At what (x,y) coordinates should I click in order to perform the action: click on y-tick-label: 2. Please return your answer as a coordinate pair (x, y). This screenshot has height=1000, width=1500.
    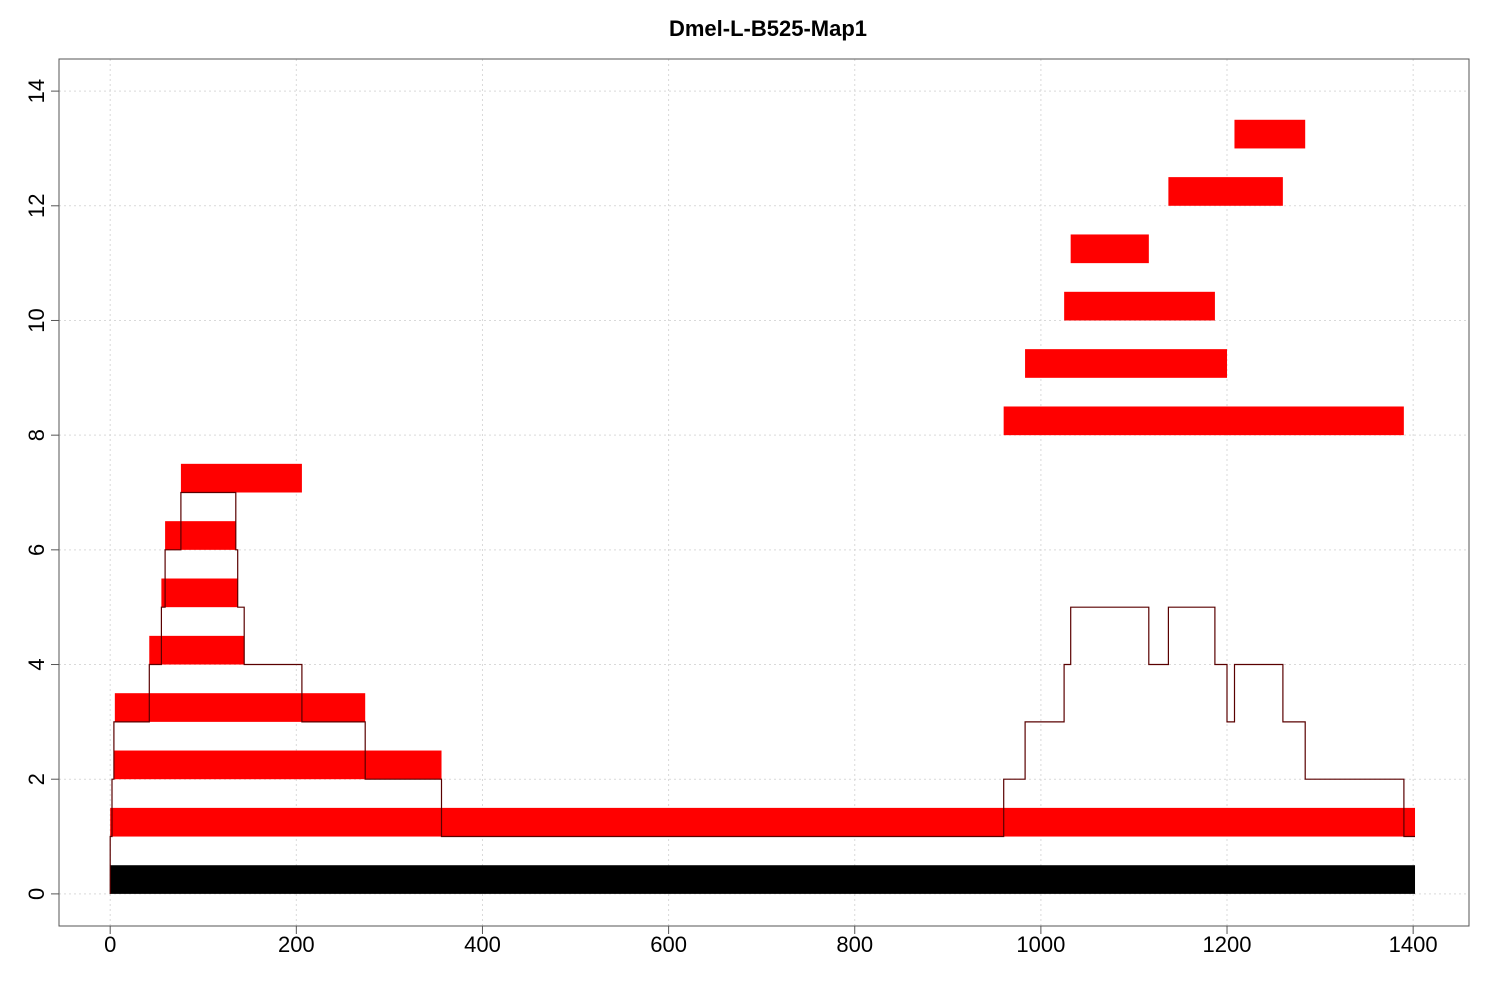
    Looking at the image, I should click on (36, 779).